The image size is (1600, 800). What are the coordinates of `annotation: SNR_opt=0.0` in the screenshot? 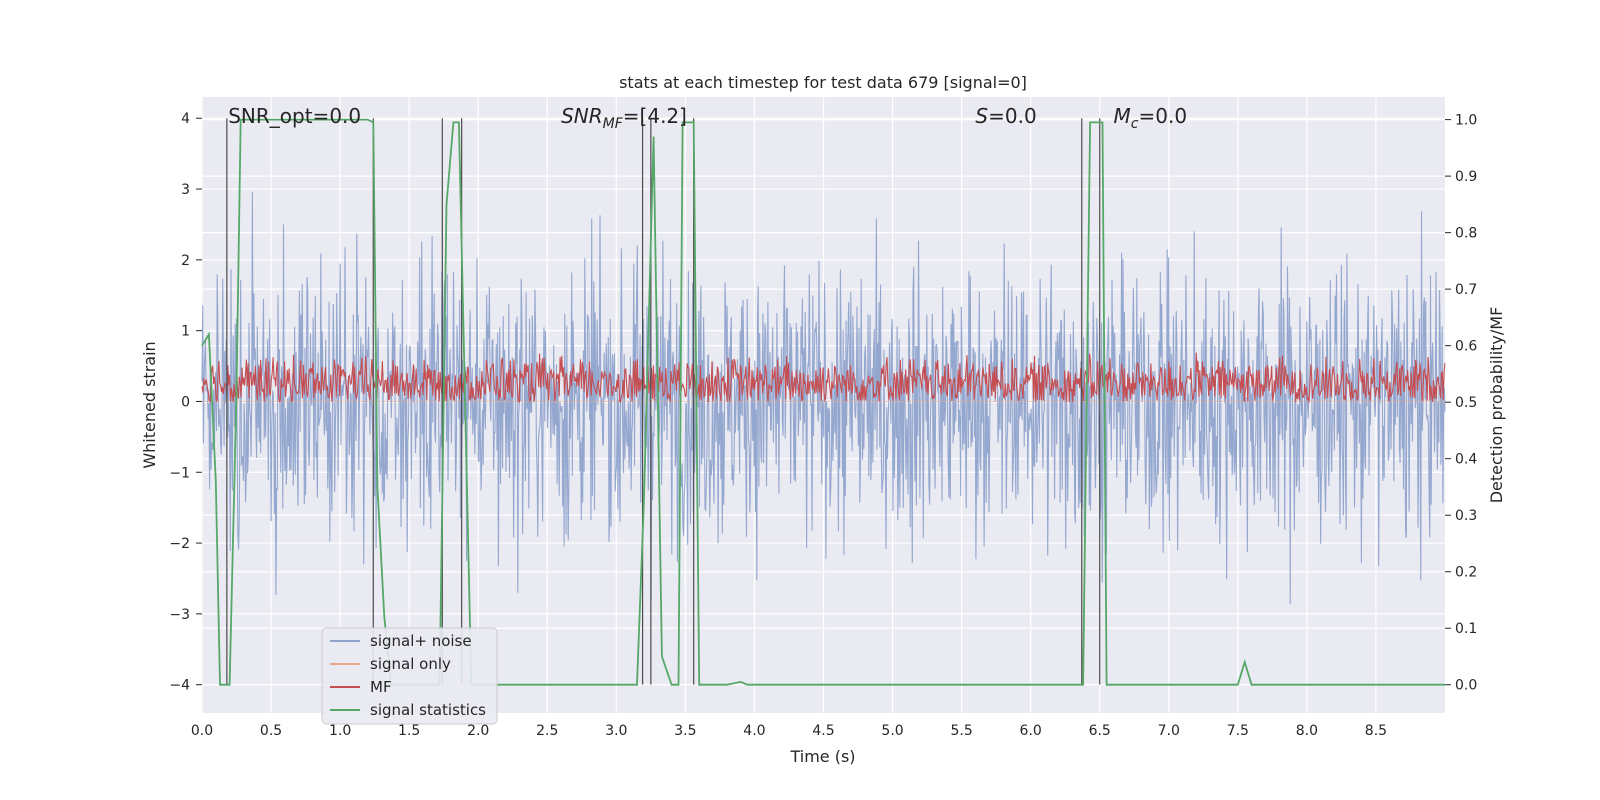 It's located at (294, 116).